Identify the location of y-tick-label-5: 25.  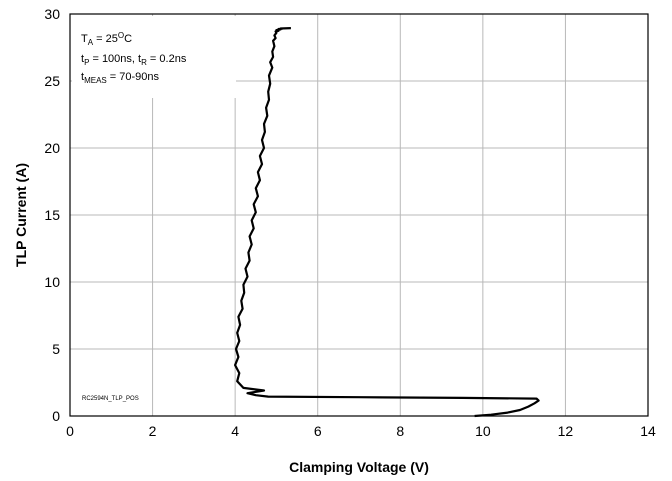
(52, 81).